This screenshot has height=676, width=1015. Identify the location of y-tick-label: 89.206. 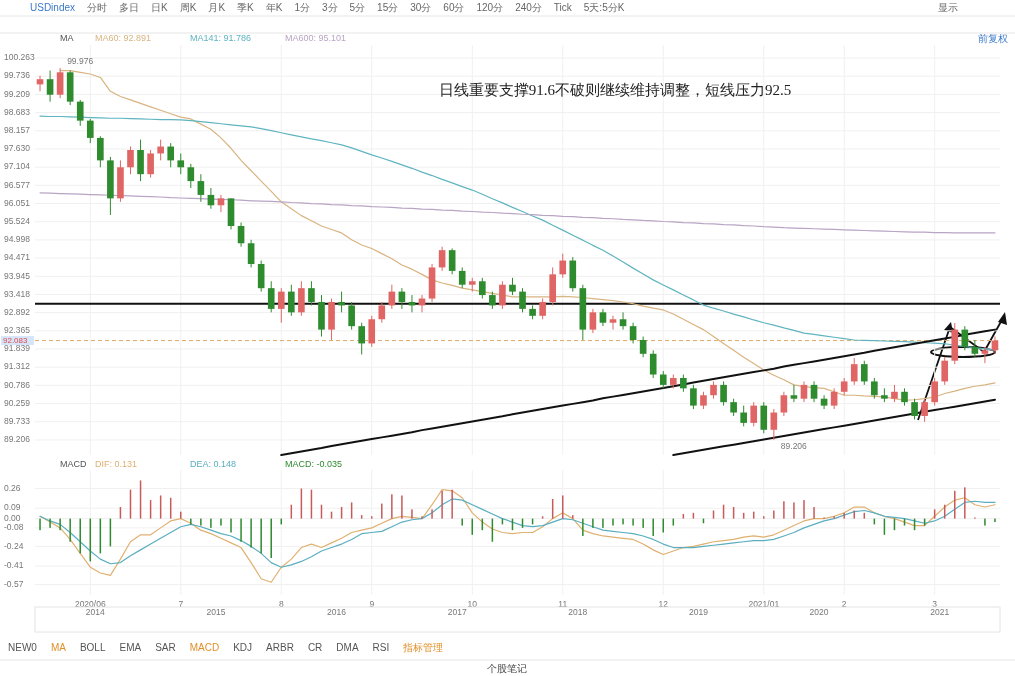
(17, 439).